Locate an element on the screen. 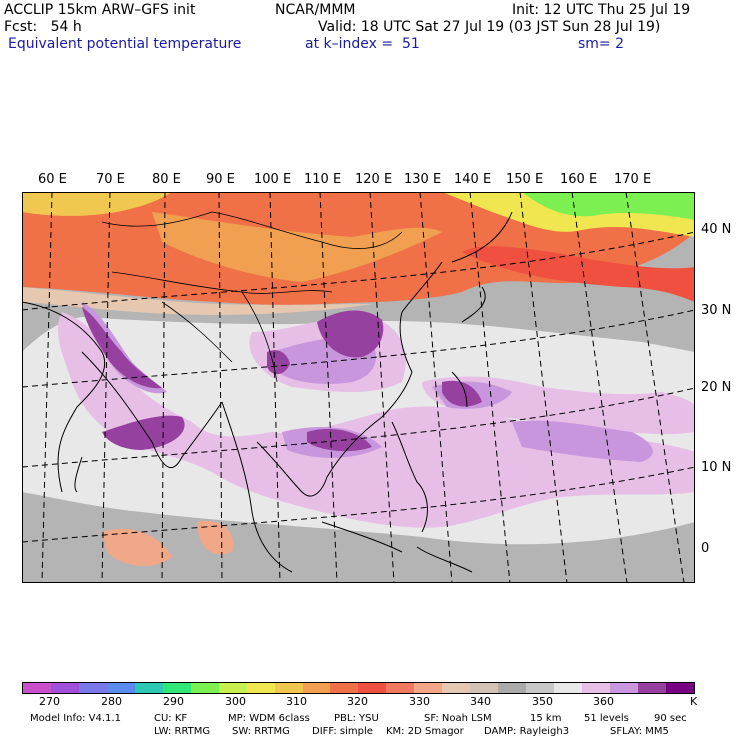  colorbar-label: 360 is located at coordinates (603, 701).